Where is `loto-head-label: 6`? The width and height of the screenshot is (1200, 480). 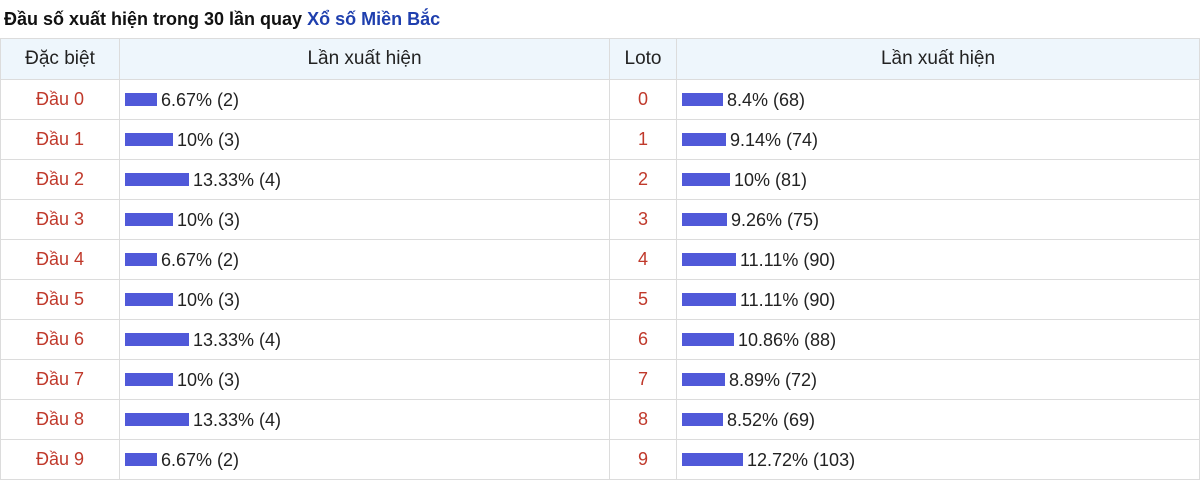
loto-head-label: 6 is located at coordinates (643, 339).